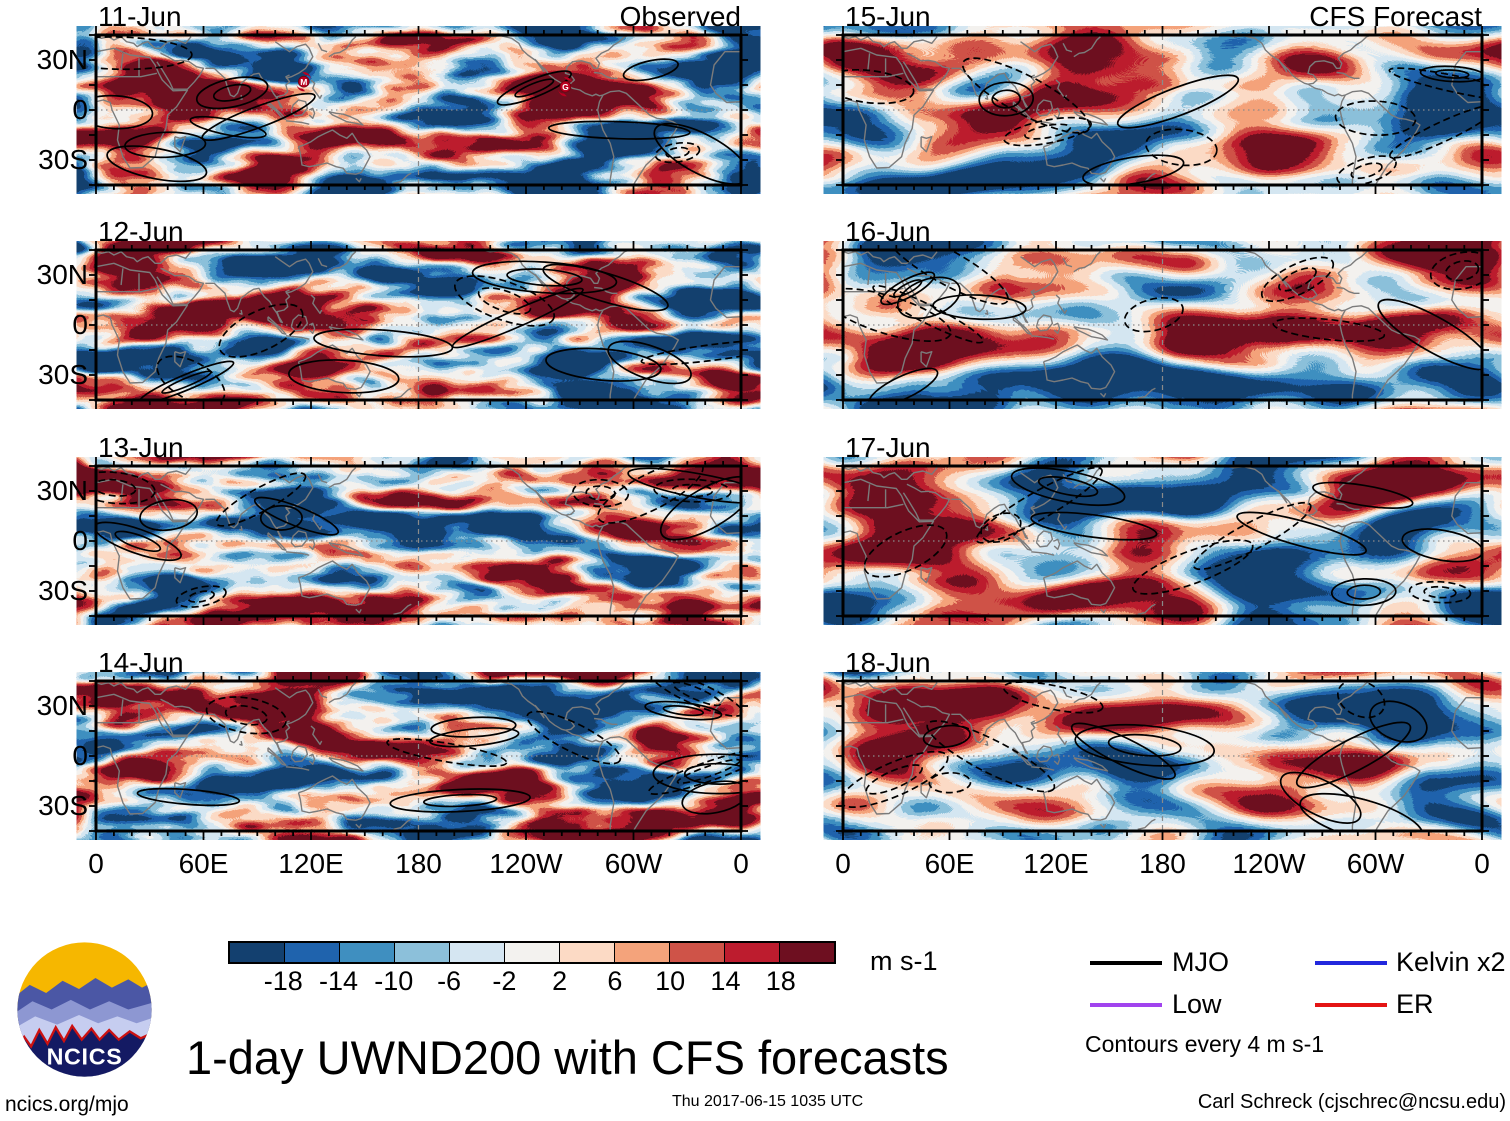 This screenshot has height=1121, width=1510. What do you see at coordinates (888, 662) in the screenshot?
I see `panel-date-label: 18-Jun` at bounding box center [888, 662].